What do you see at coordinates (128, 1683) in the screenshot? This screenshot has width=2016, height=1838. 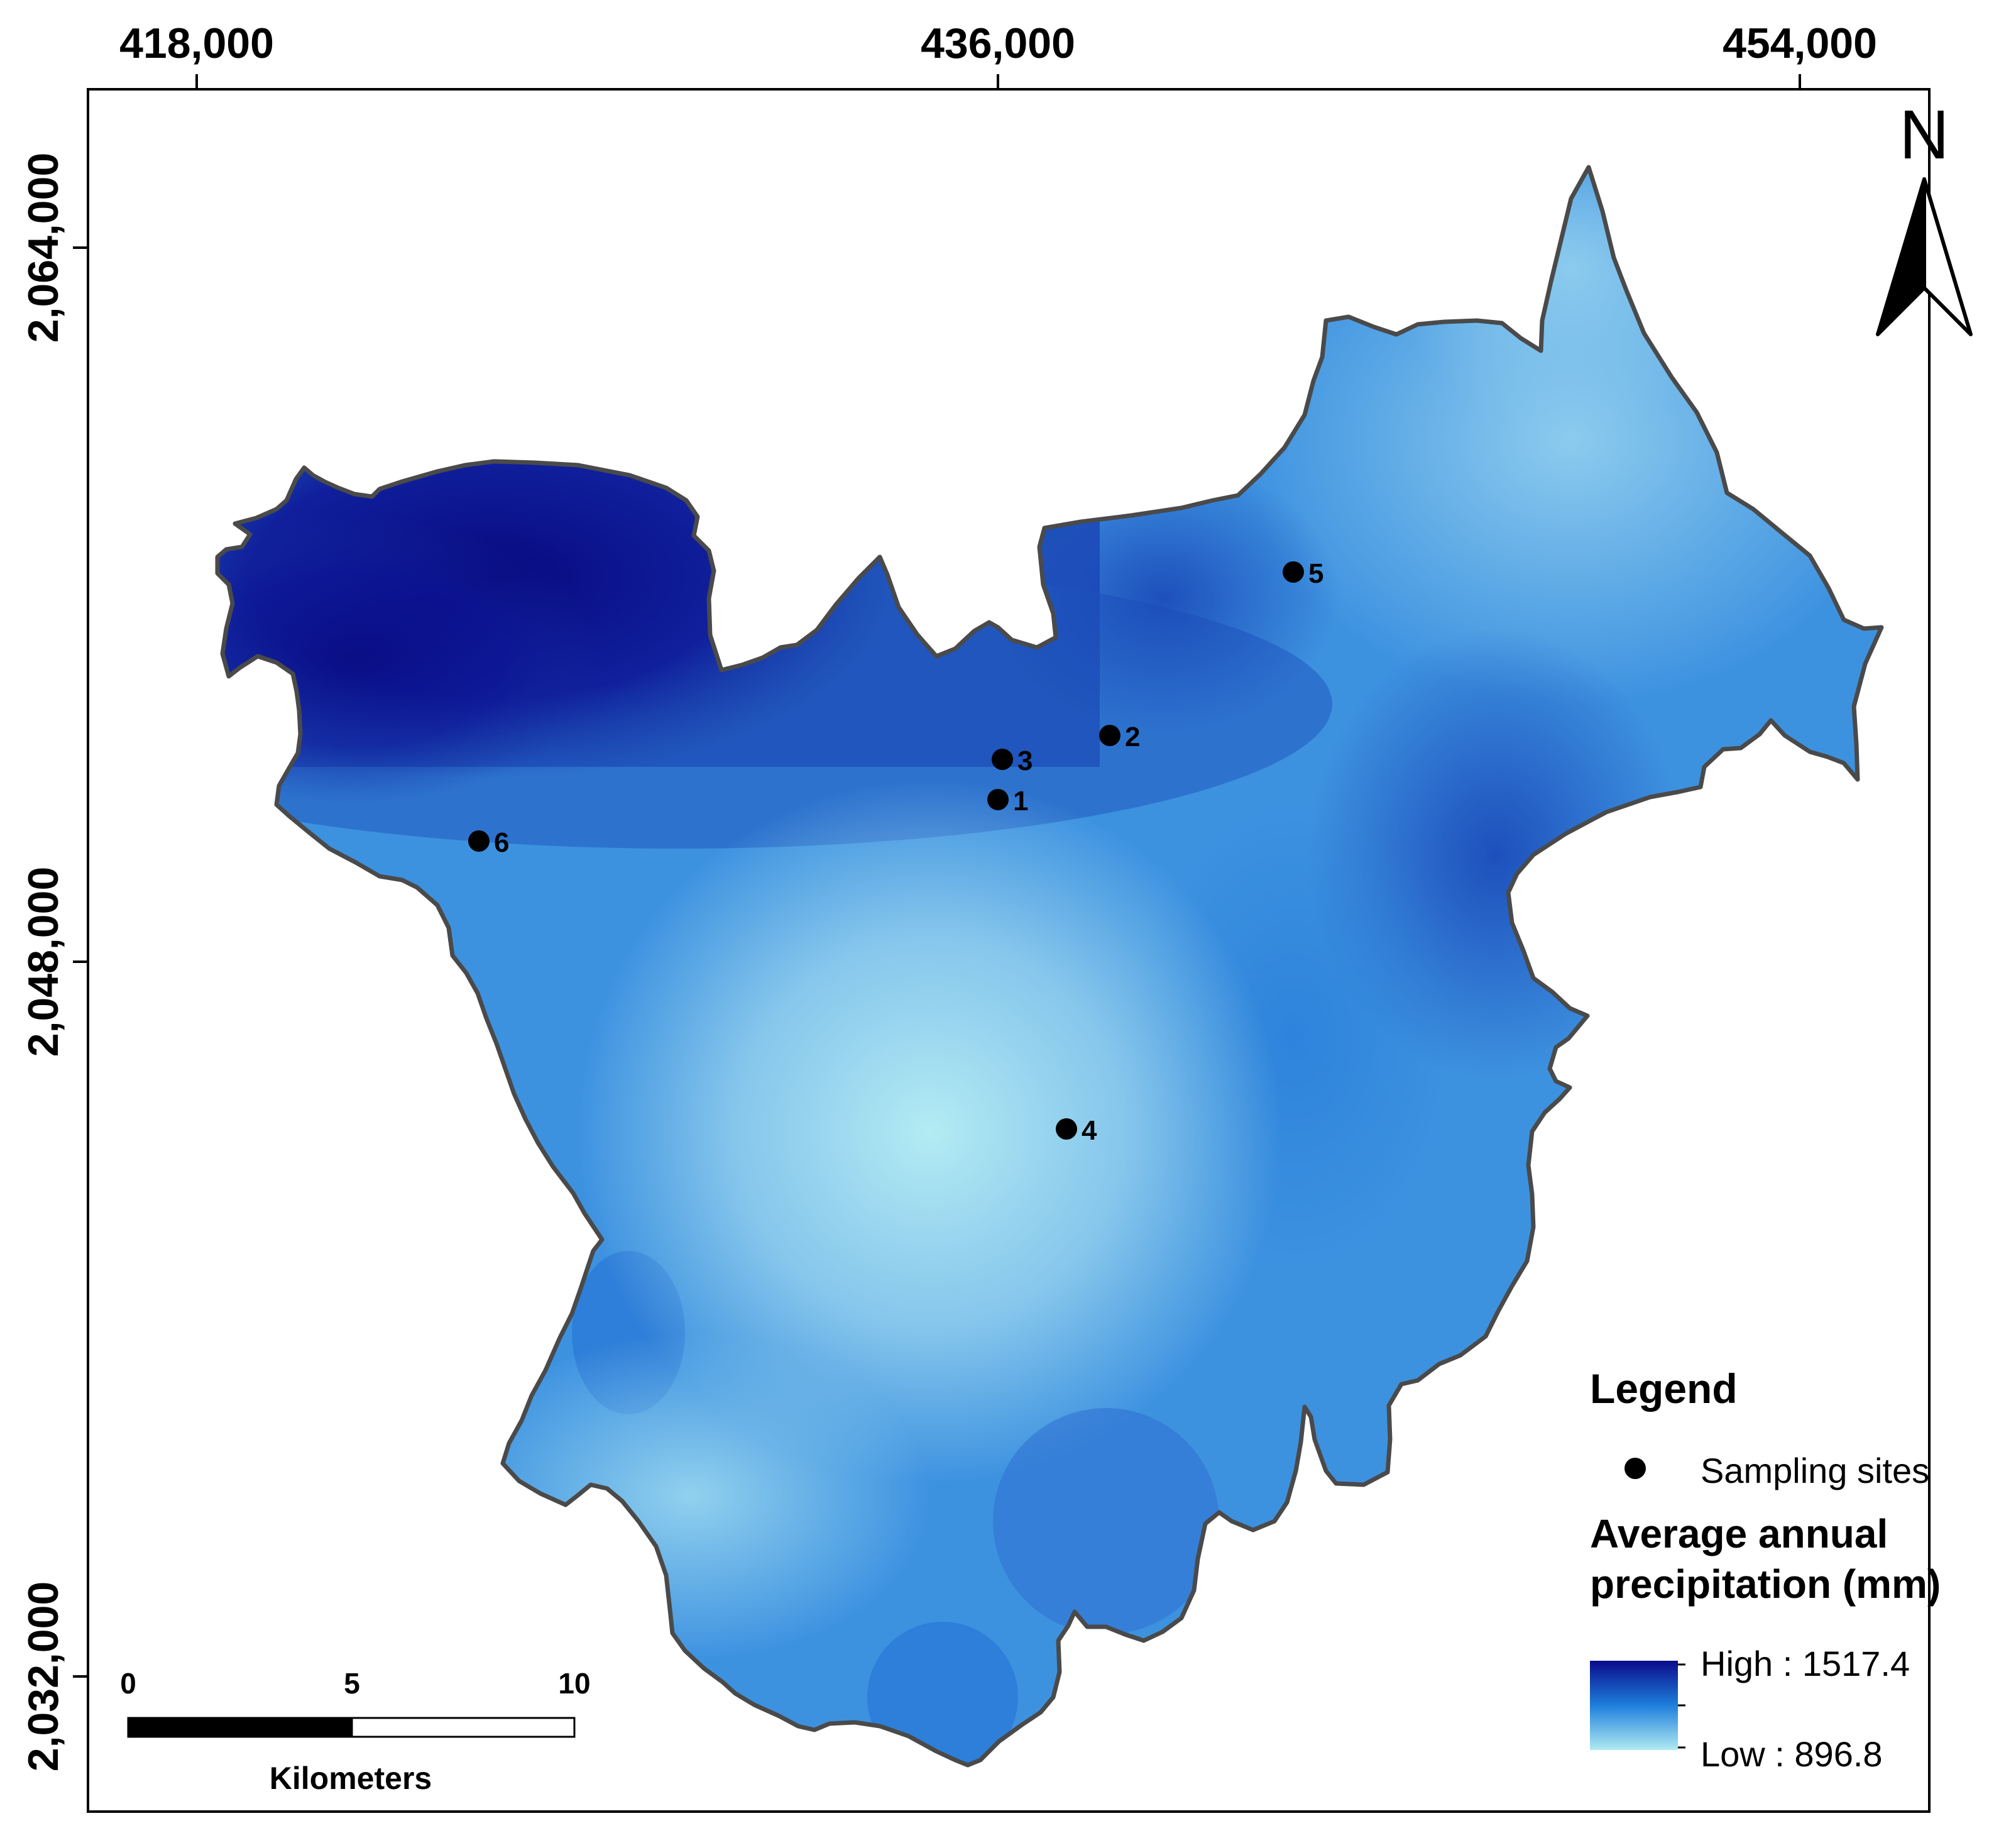 I see `scale-bar-tick-0: 0` at bounding box center [128, 1683].